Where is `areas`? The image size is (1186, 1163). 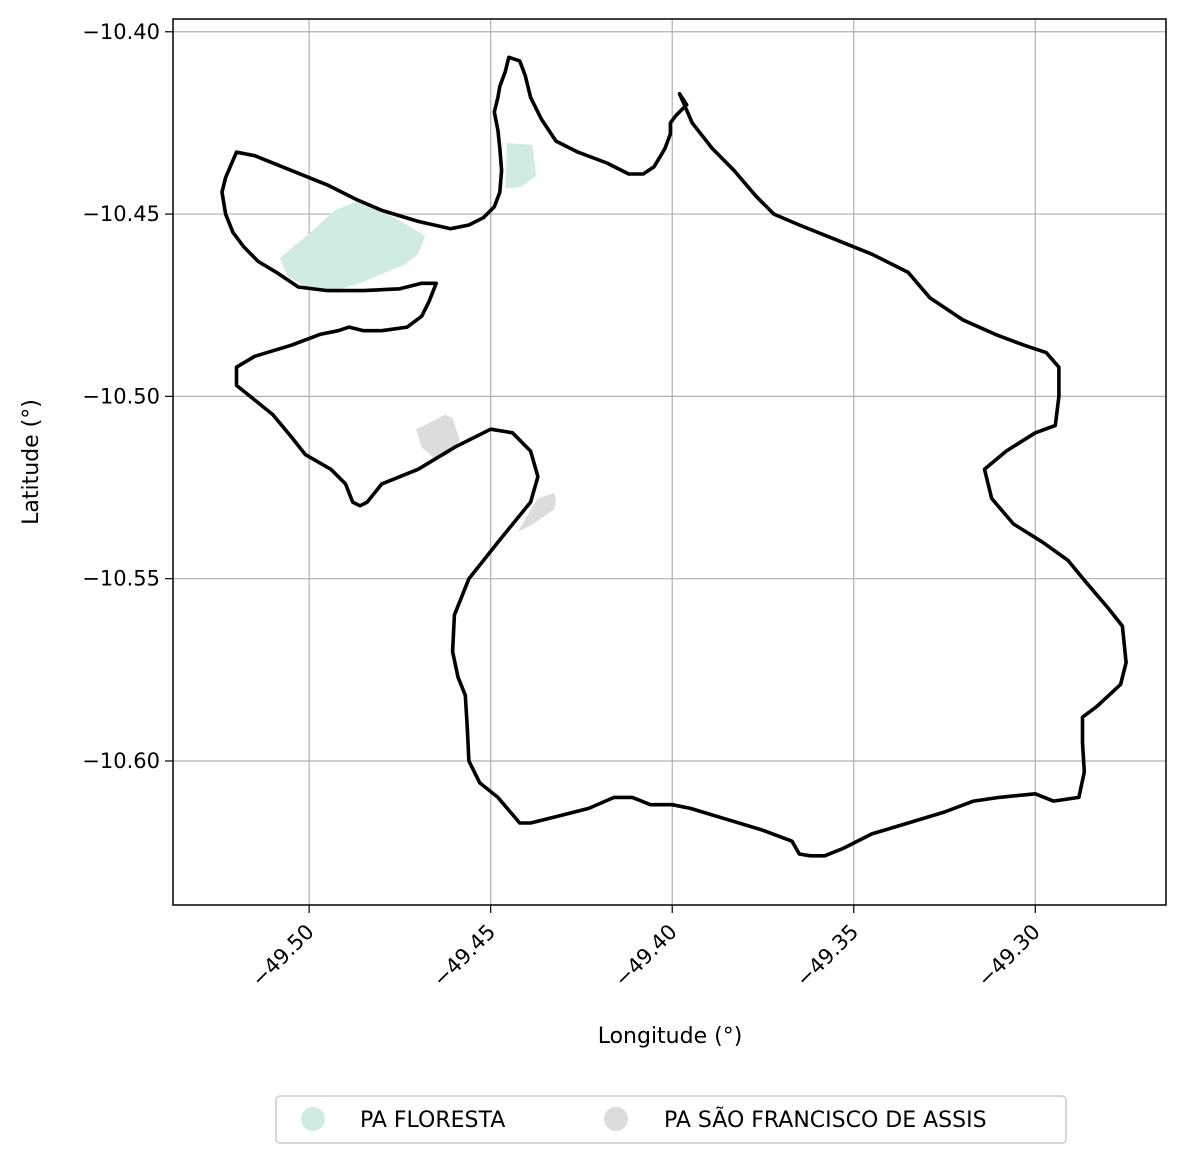
areas is located at coordinates (418, 342).